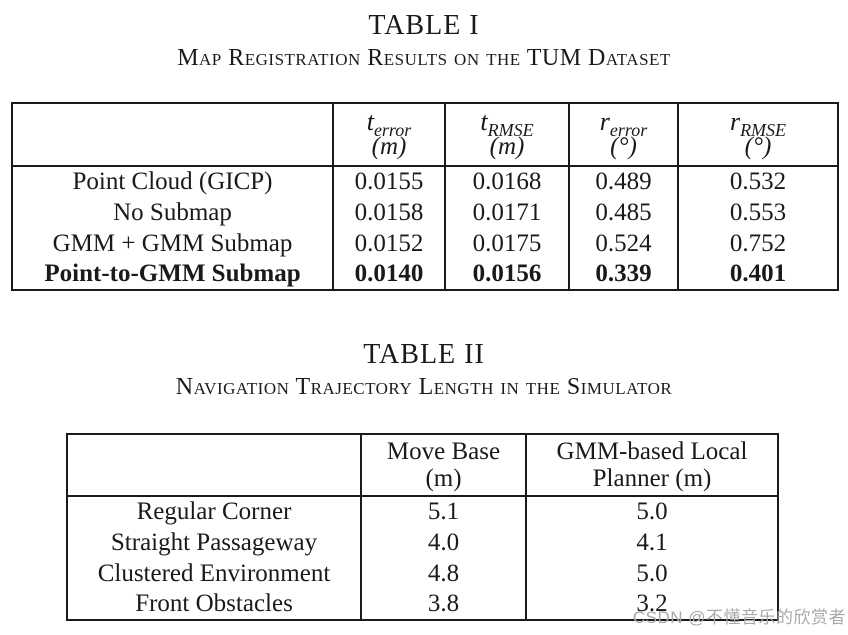  What do you see at coordinates (623, 275) in the screenshot?
I see `cell-value: 0.339` at bounding box center [623, 275].